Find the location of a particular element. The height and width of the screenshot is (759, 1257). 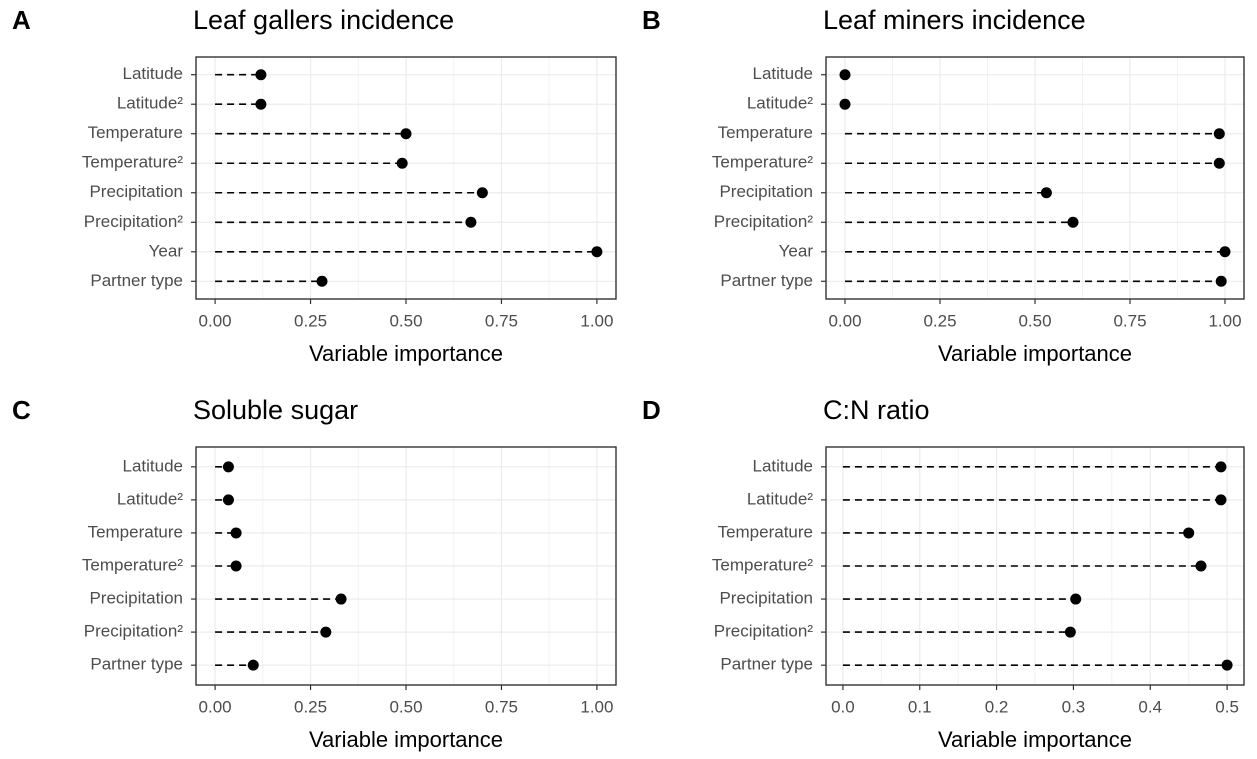

panel-title: Leaf miners incidence is located at coordinates (954, 20).